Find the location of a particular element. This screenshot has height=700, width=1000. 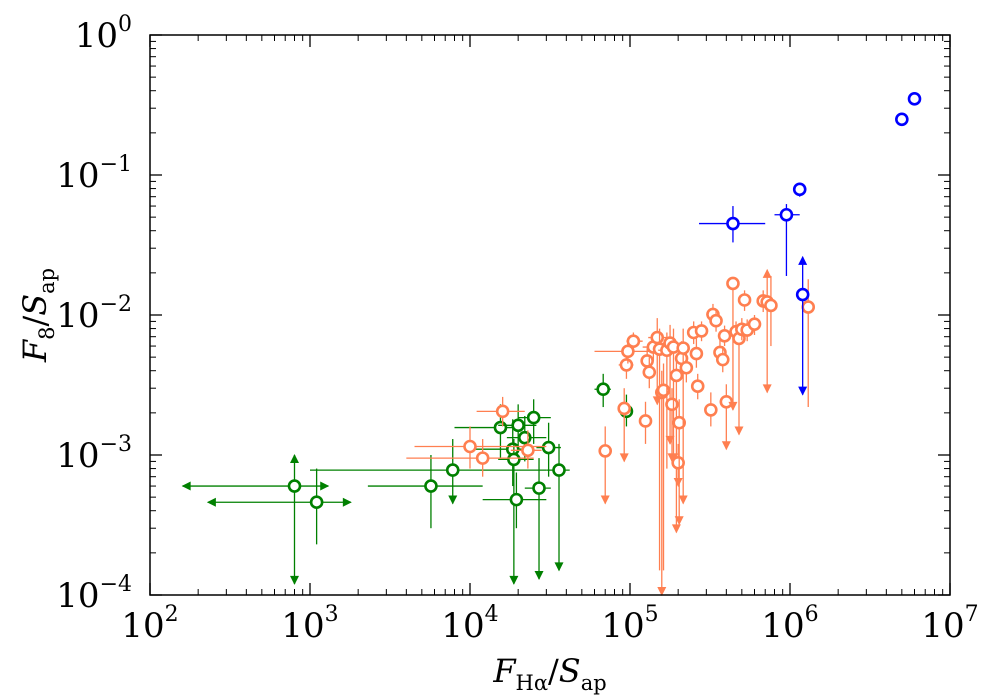

x-axis-label: FHα/Sap is located at coordinates (549, 673).